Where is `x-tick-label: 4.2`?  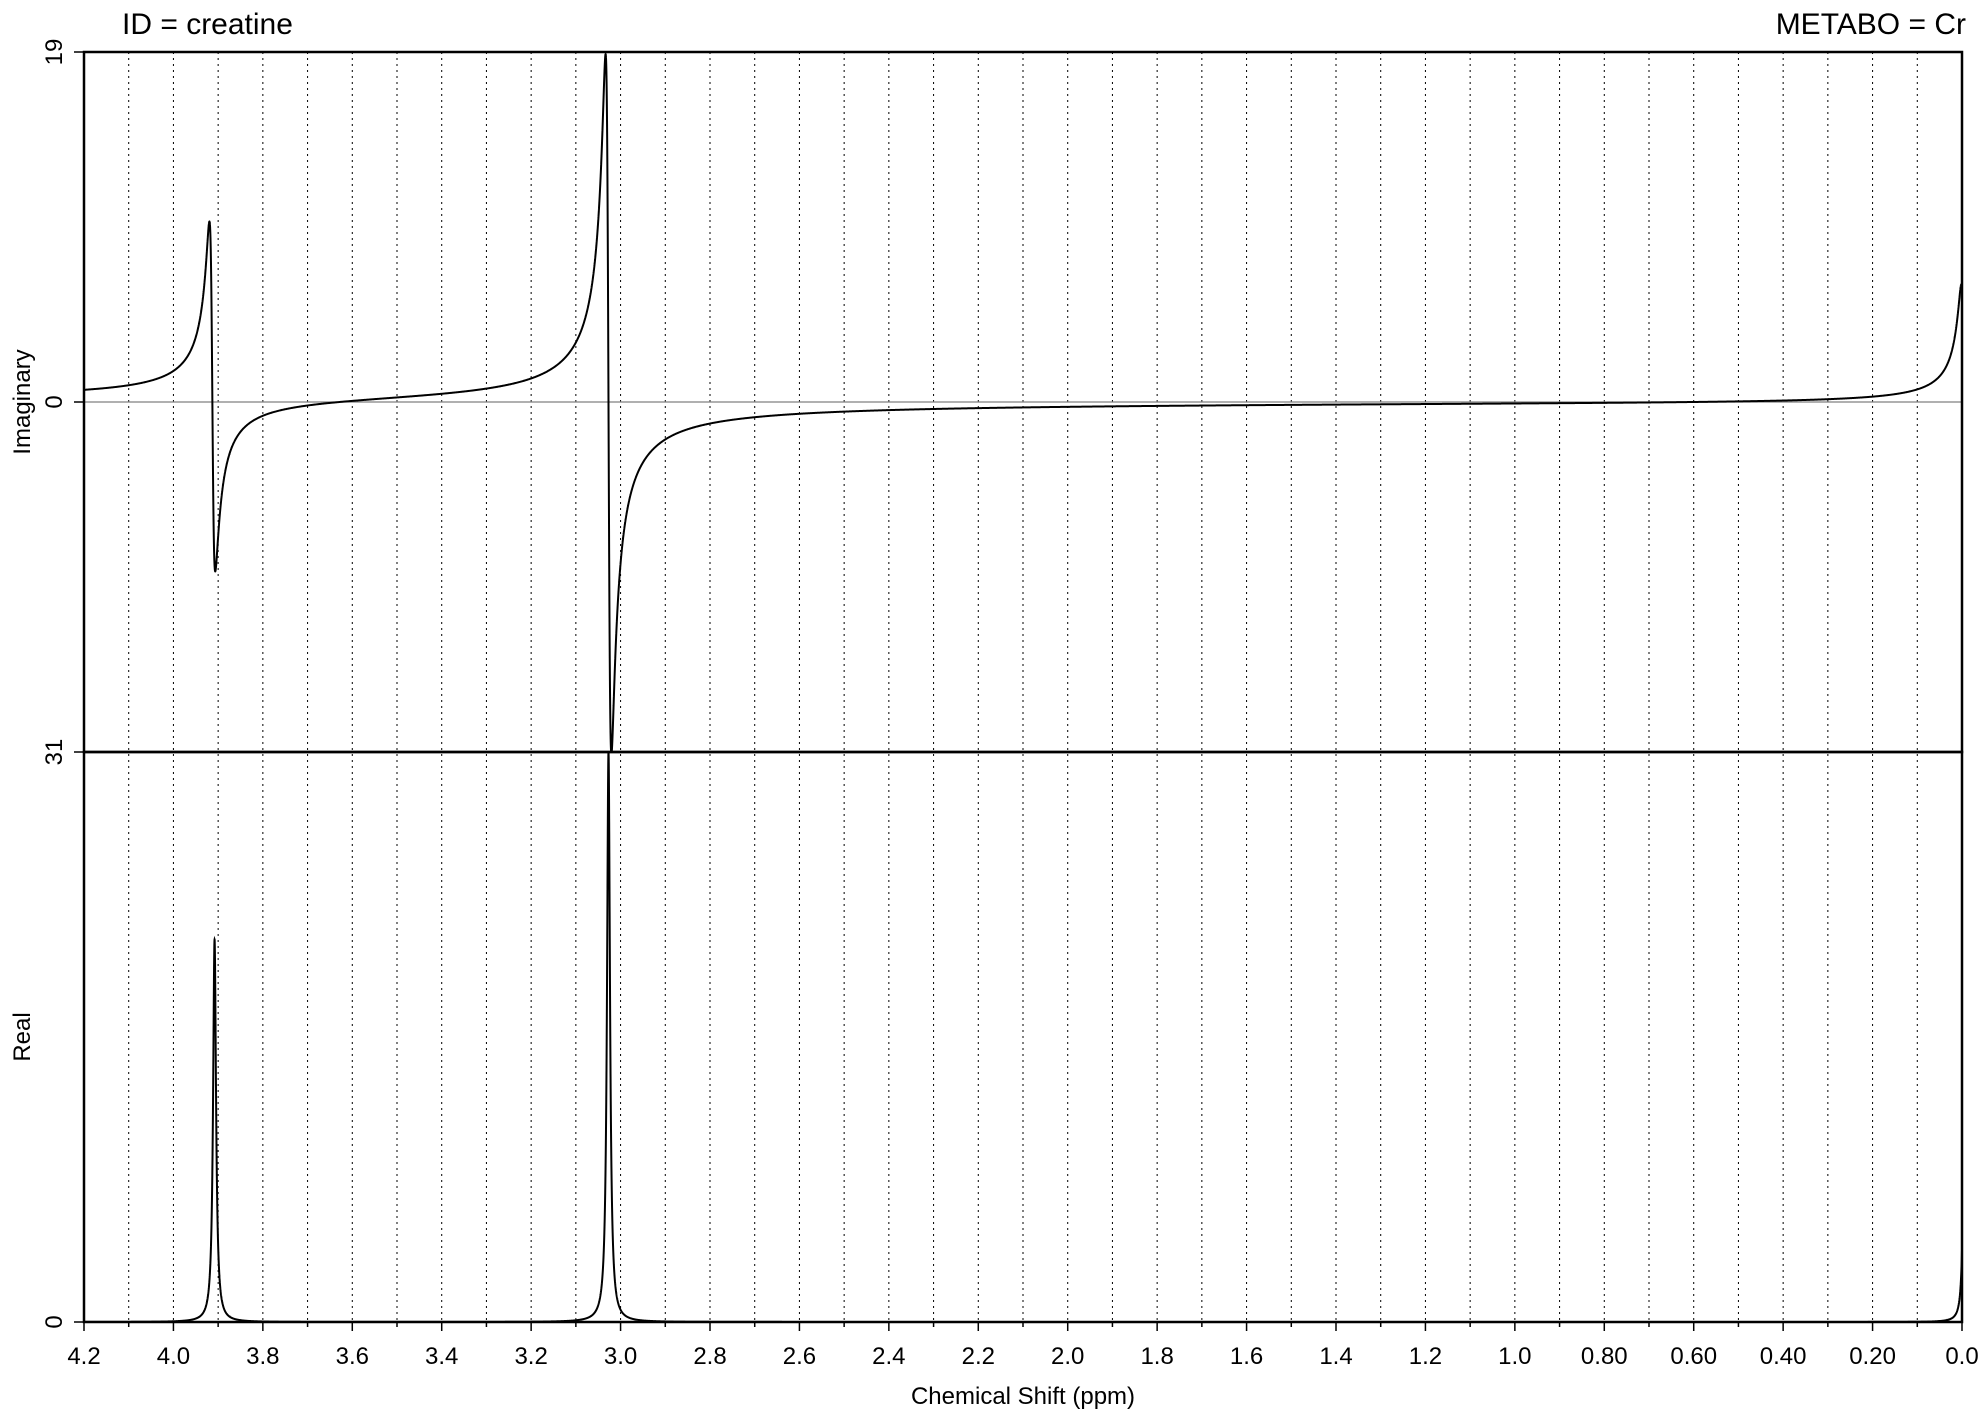
x-tick-label: 4.2 is located at coordinates (83, 1356).